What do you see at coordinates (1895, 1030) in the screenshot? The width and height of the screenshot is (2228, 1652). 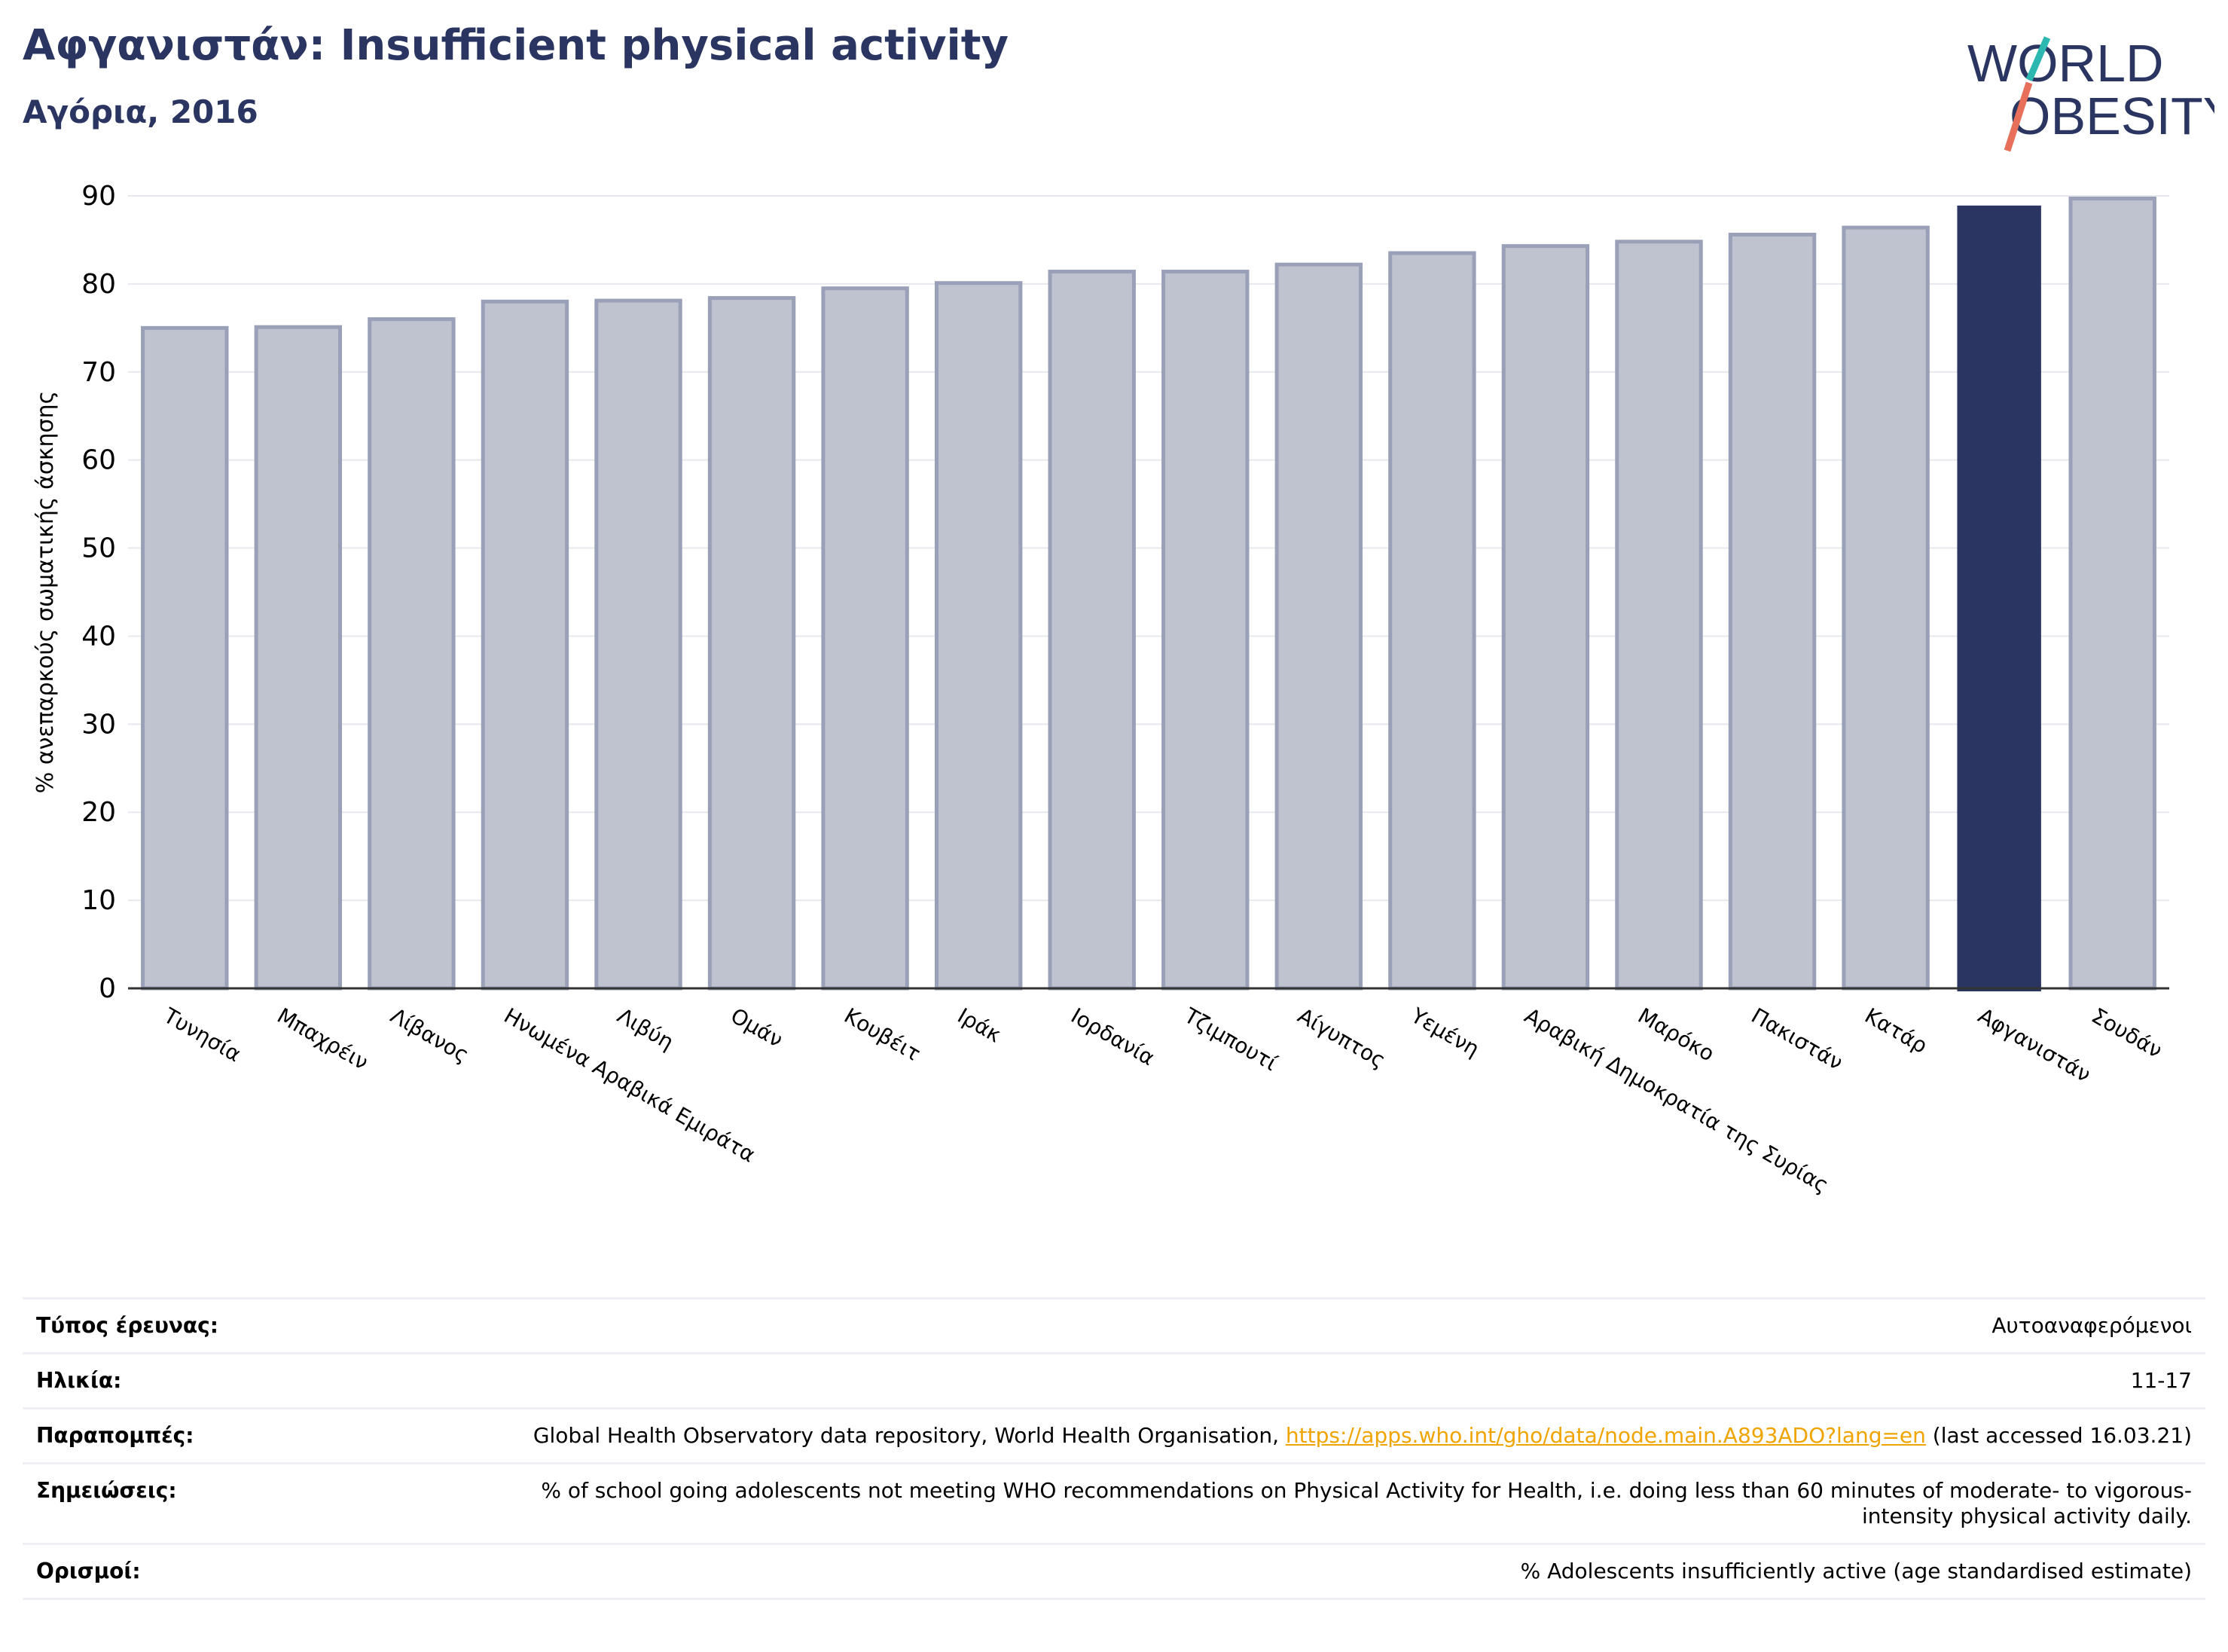 I see `x-tick-label: Κατάρ` at bounding box center [1895, 1030].